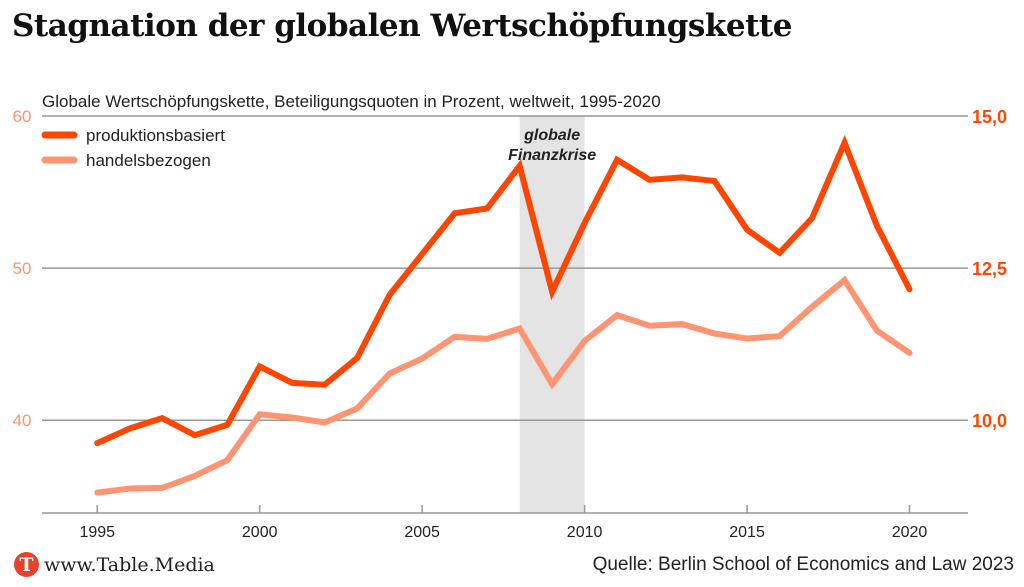  I want to click on x-tick-label: 2015, so click(747, 532).